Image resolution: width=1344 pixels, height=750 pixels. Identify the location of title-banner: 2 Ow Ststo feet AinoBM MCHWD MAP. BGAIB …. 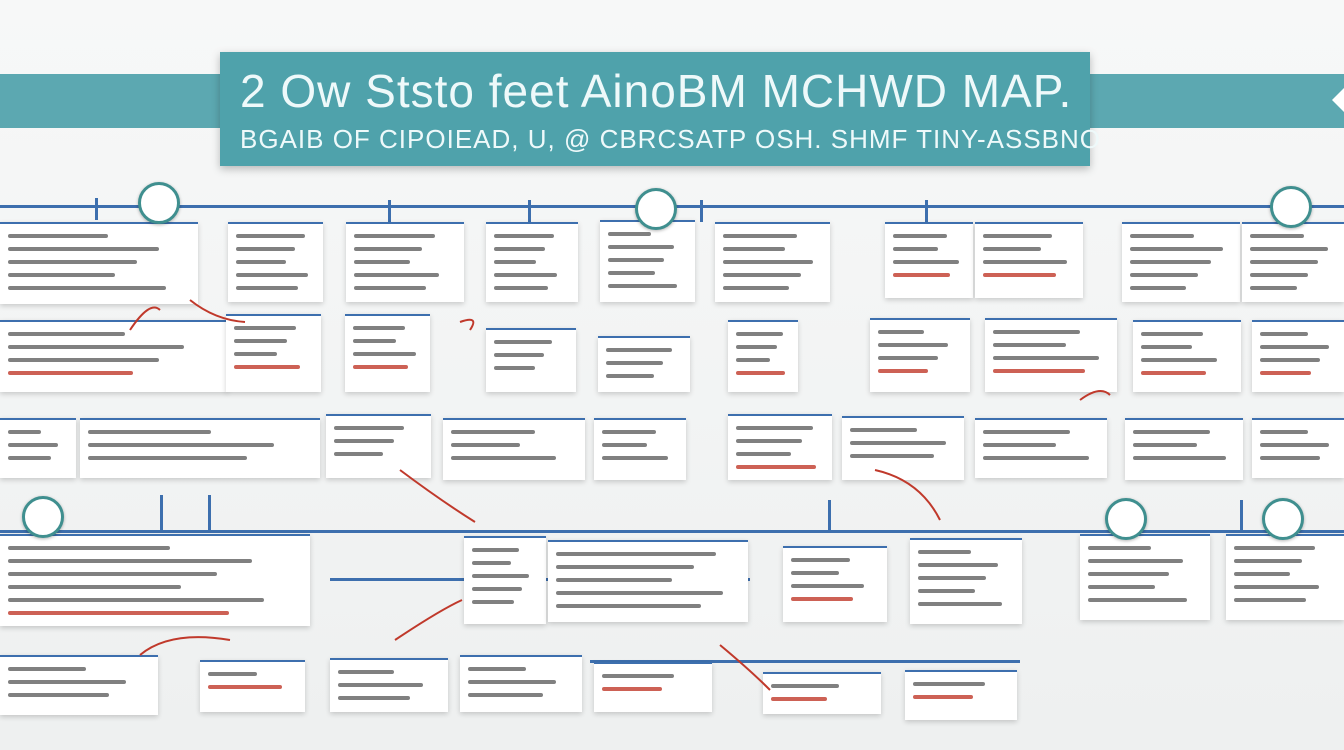
(660, 109).